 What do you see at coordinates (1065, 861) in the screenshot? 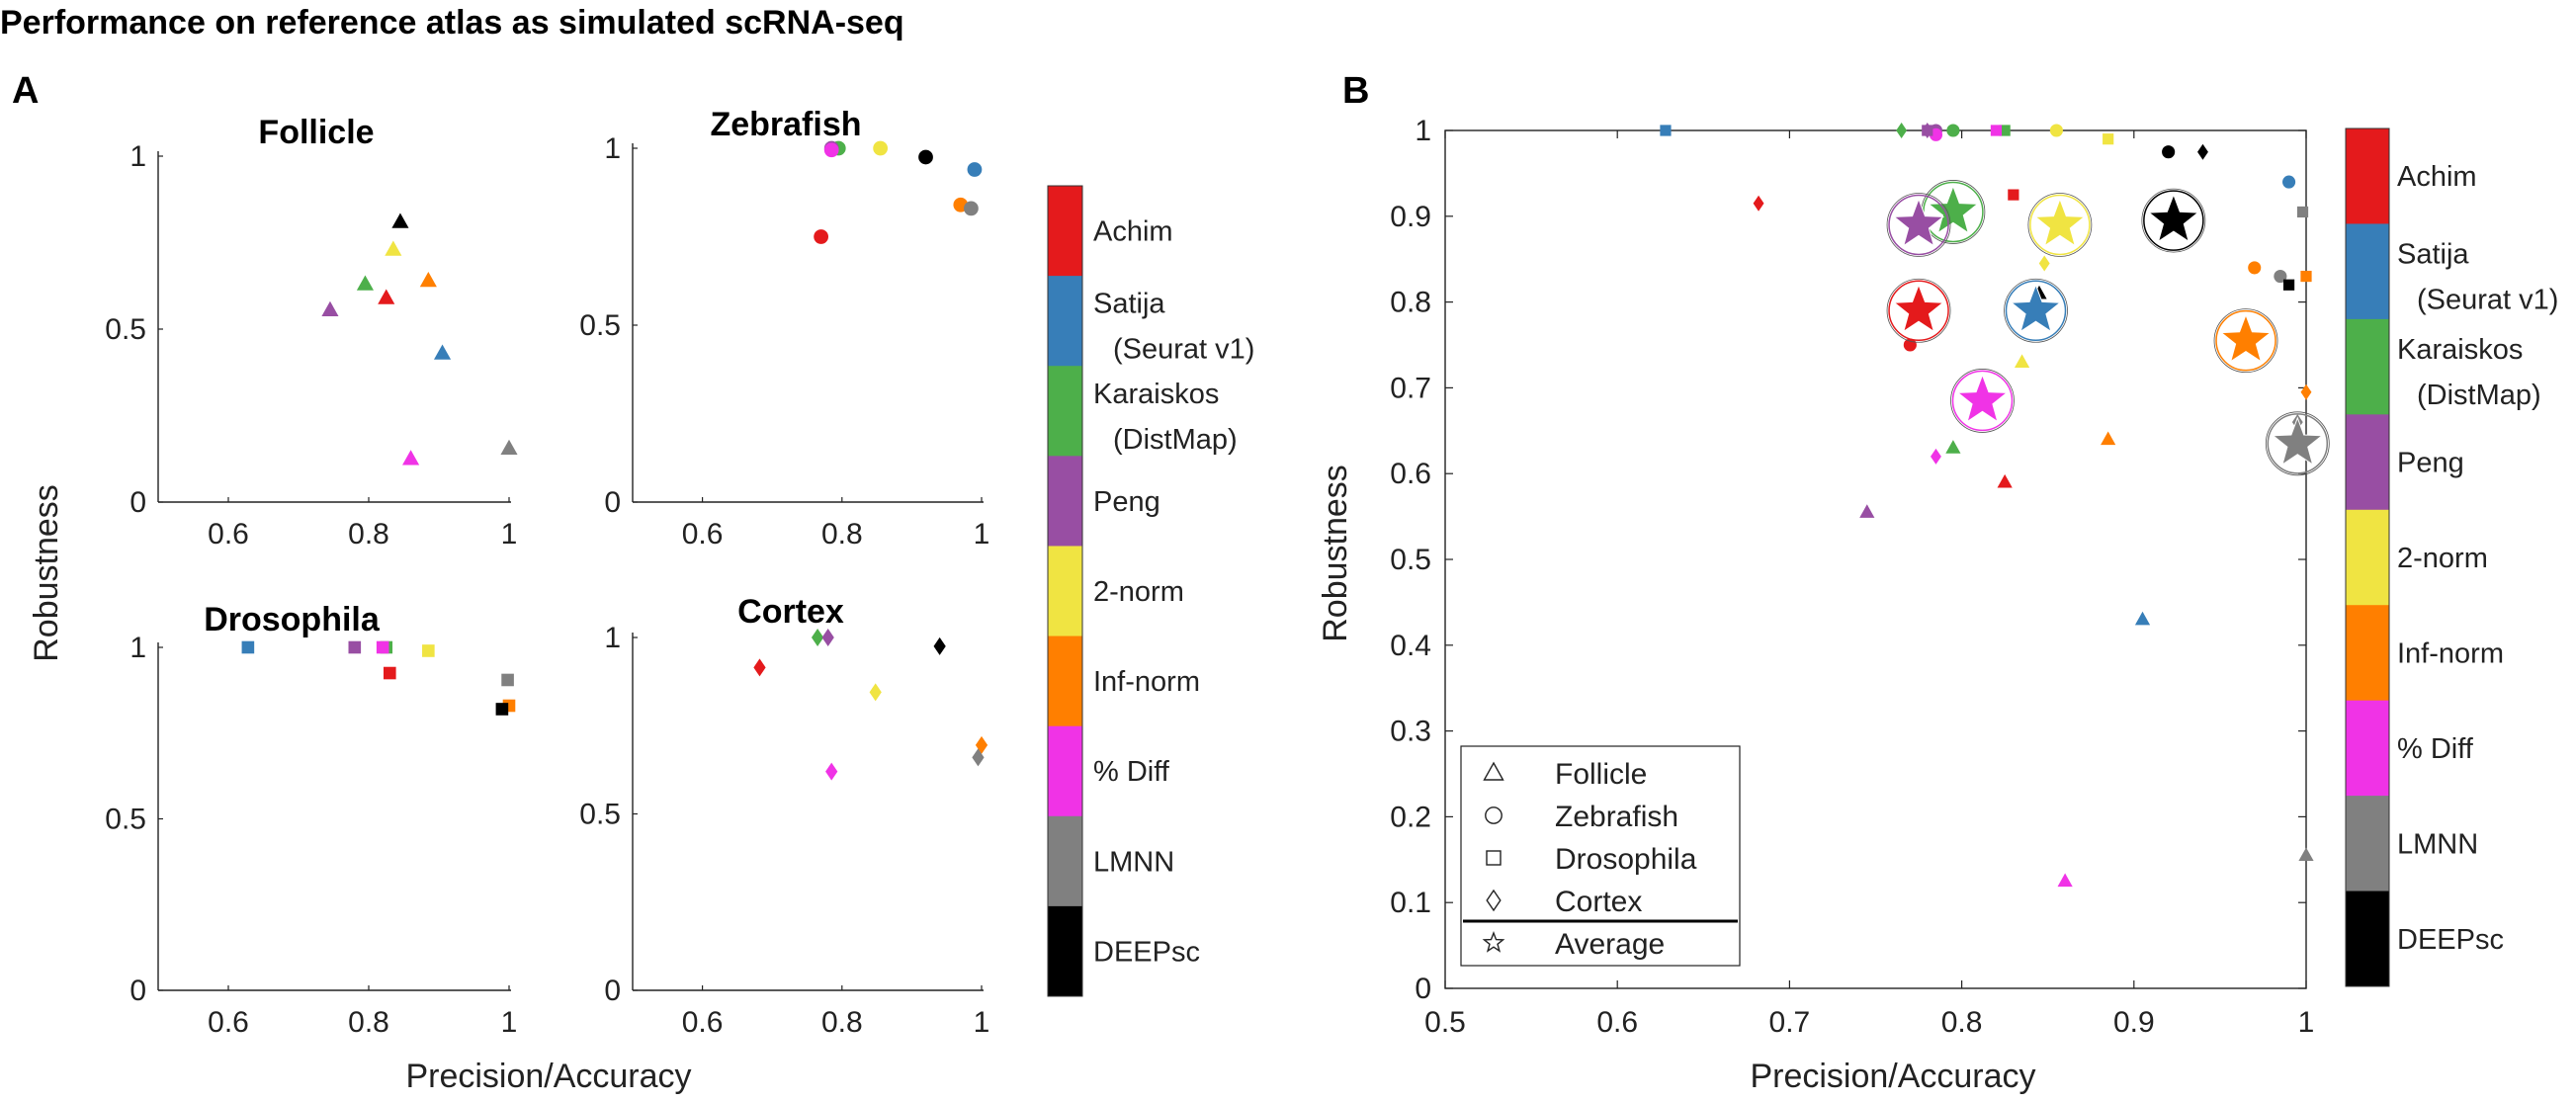
I see `colorbar-swatch-lmnn` at bounding box center [1065, 861].